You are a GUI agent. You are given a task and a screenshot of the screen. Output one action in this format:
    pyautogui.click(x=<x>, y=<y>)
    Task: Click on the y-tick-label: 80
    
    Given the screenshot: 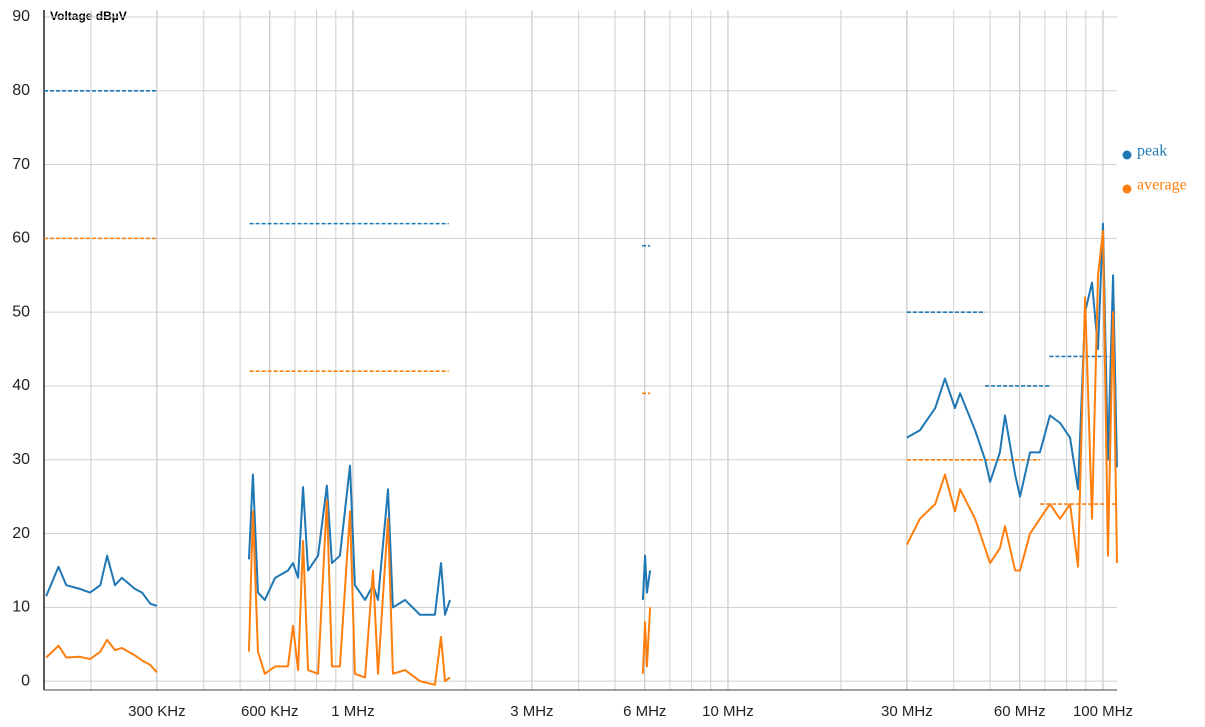 What is the action you would take?
    pyautogui.click(x=21, y=90)
    